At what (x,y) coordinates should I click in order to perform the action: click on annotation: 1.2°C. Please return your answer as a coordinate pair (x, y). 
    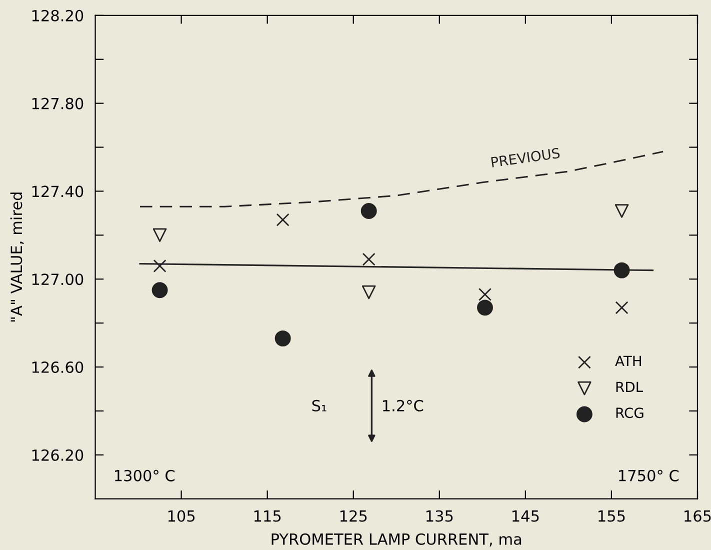
    Looking at the image, I should click on (403, 406).